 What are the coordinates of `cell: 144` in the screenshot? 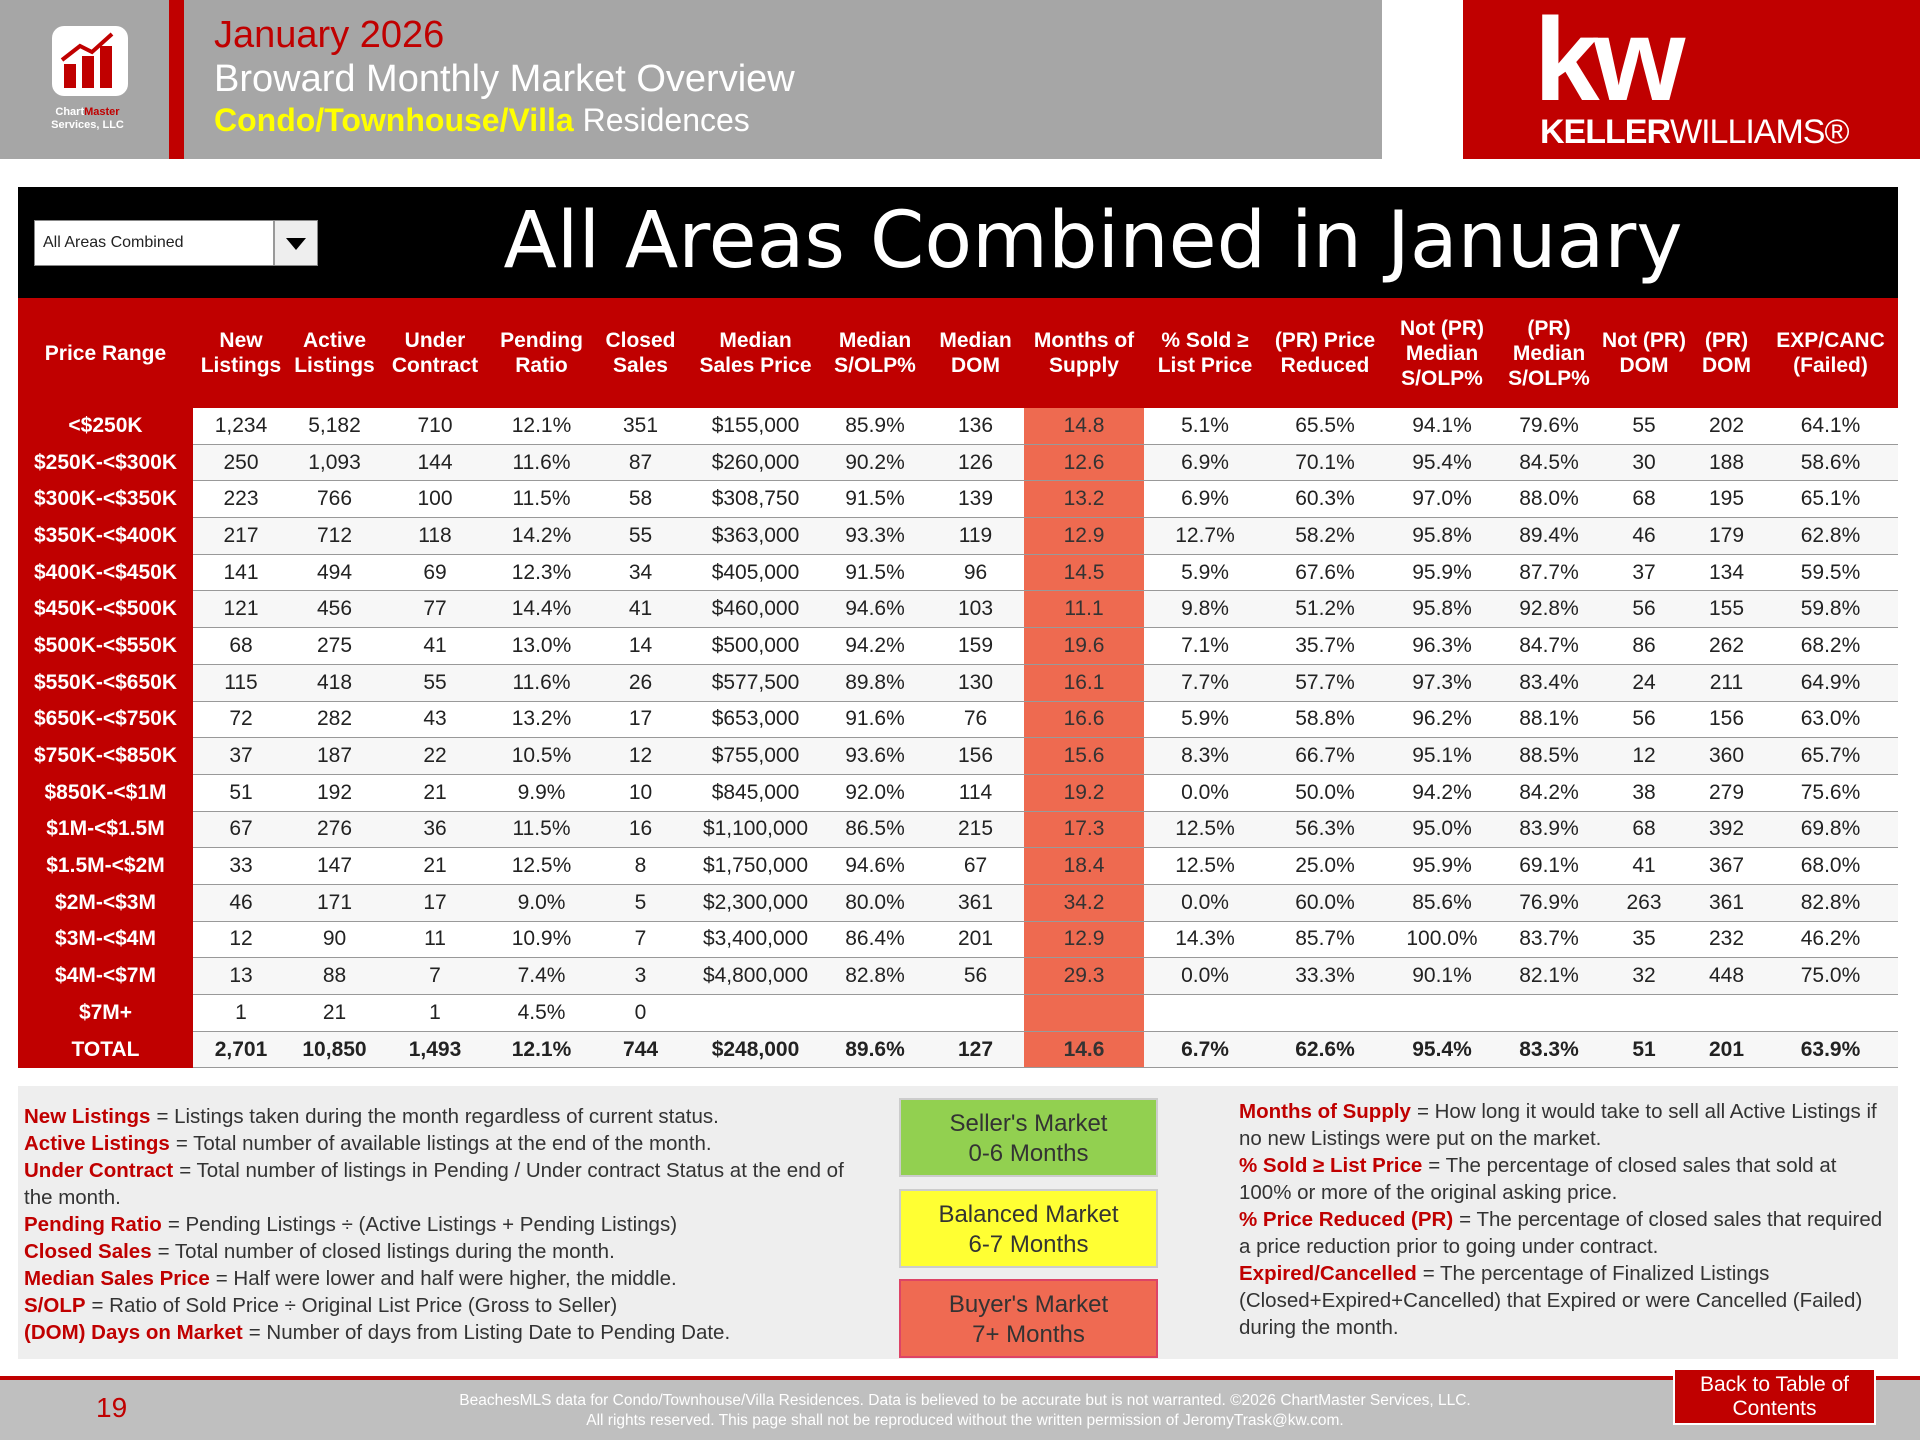 It's located at (435, 463).